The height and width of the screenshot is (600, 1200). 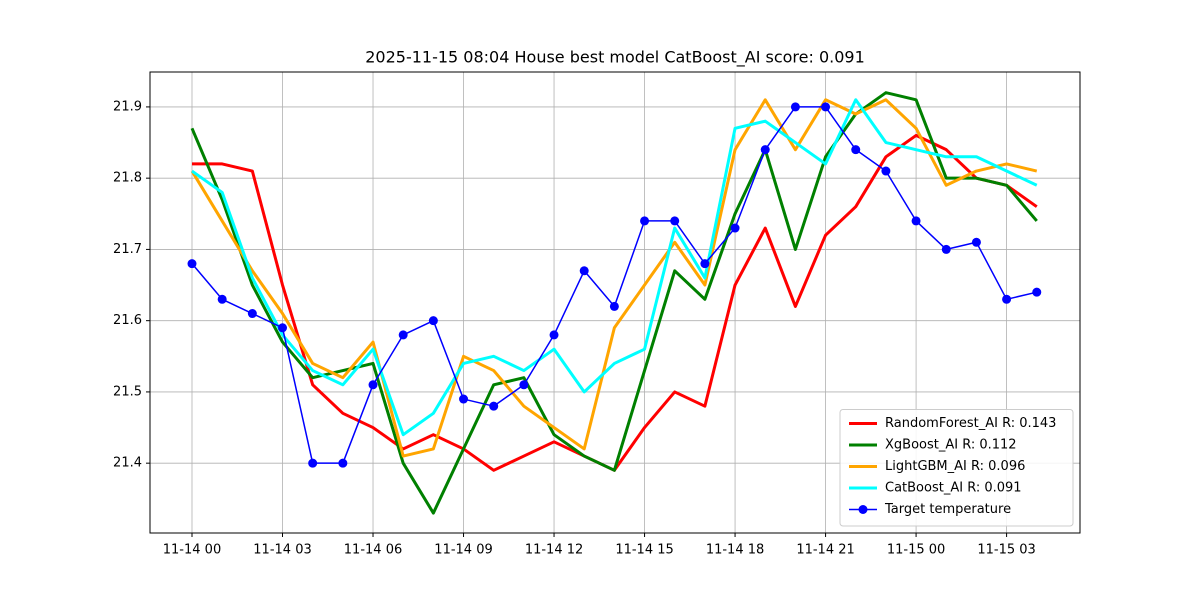 What do you see at coordinates (127, 391) in the screenshot?
I see `y-tick-label: 21.5` at bounding box center [127, 391].